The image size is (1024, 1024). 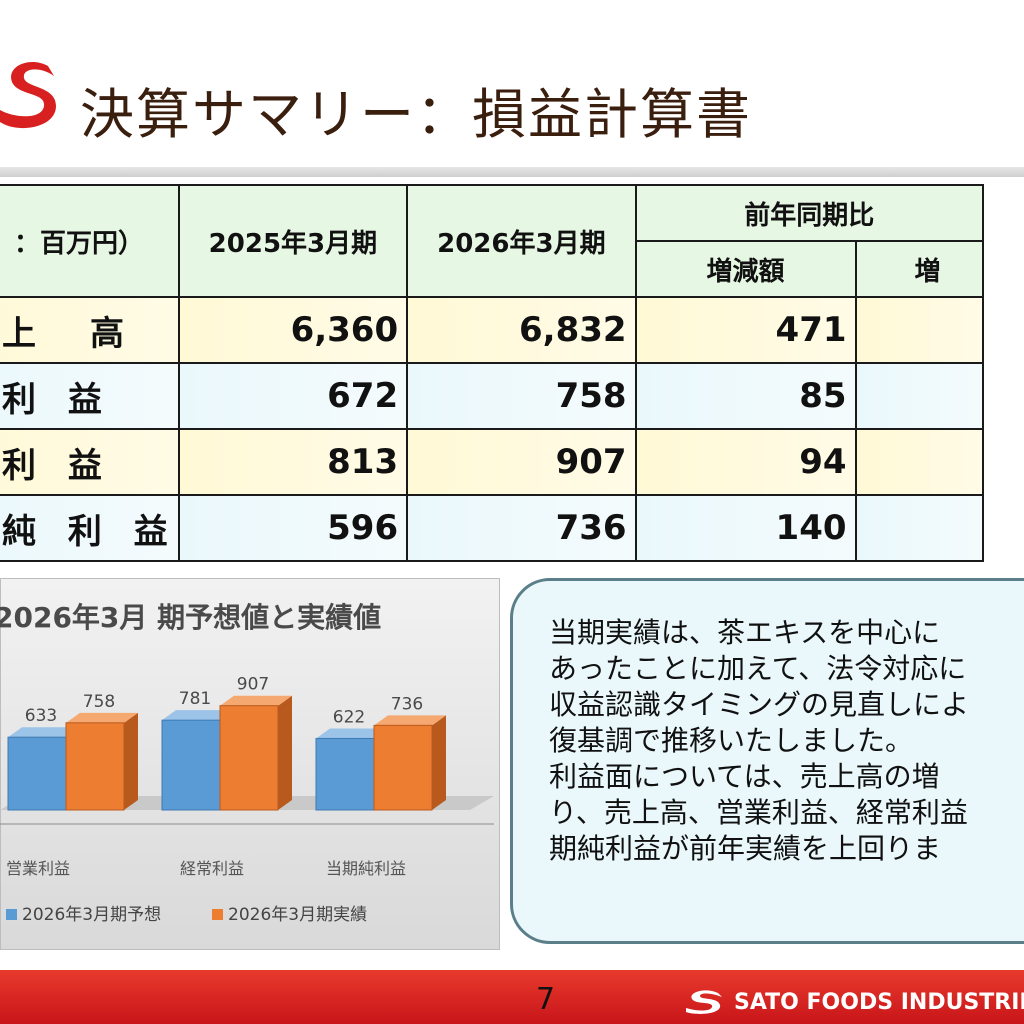 I want to click on footer-brand: SATO FOODS INDUSTRIES, so click(x=879, y=1002).